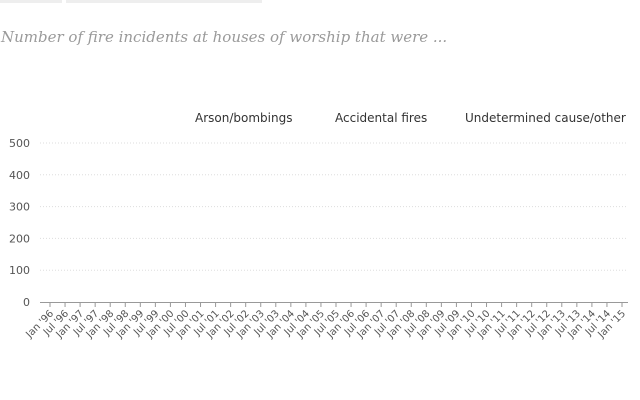 Image resolution: width=640 pixels, height=400 pixels. What do you see at coordinates (320, 2) in the screenshot?
I see `top-tab-strip` at bounding box center [320, 2].